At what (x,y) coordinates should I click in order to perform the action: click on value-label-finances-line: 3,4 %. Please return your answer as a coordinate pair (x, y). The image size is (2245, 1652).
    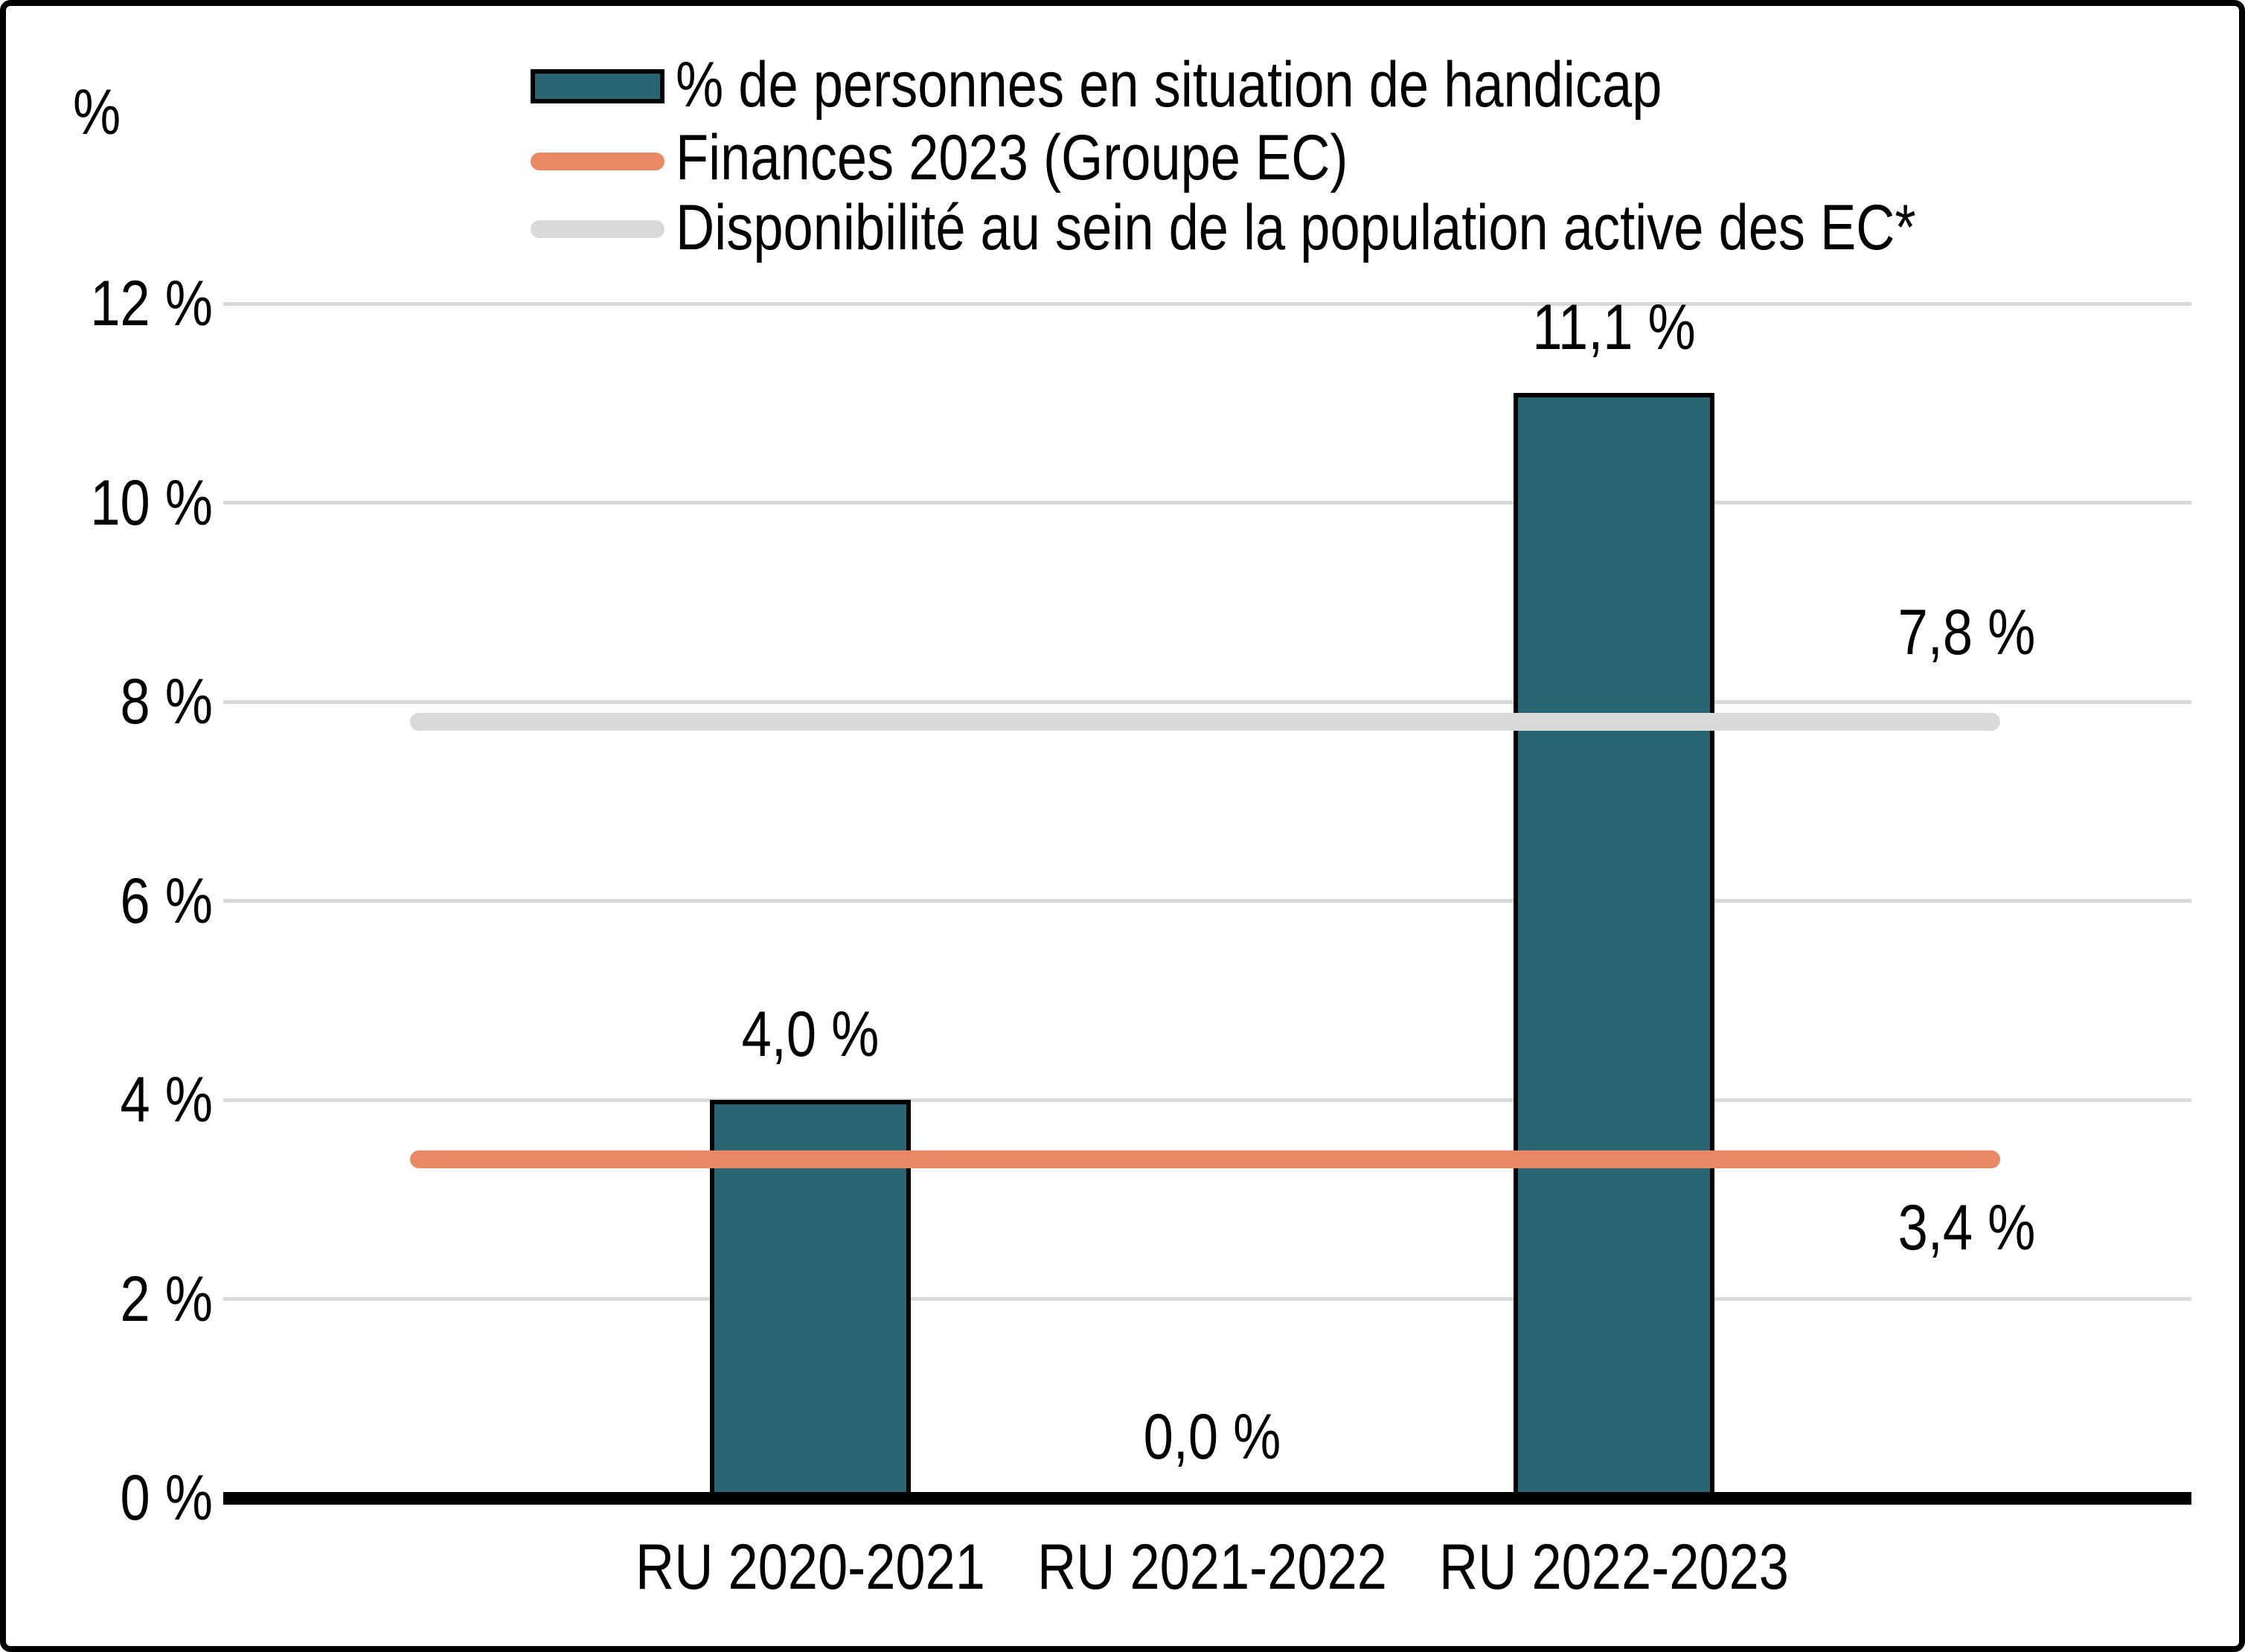
    Looking at the image, I should click on (1967, 1228).